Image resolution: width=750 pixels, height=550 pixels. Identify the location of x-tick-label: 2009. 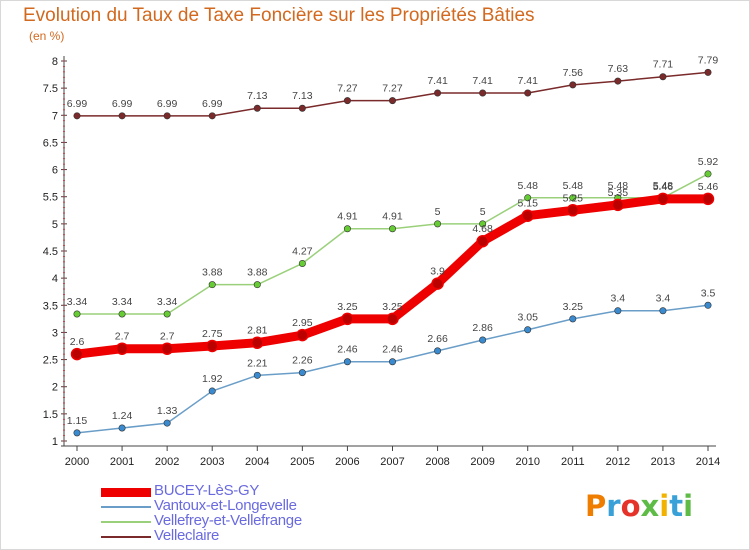
(482, 462).